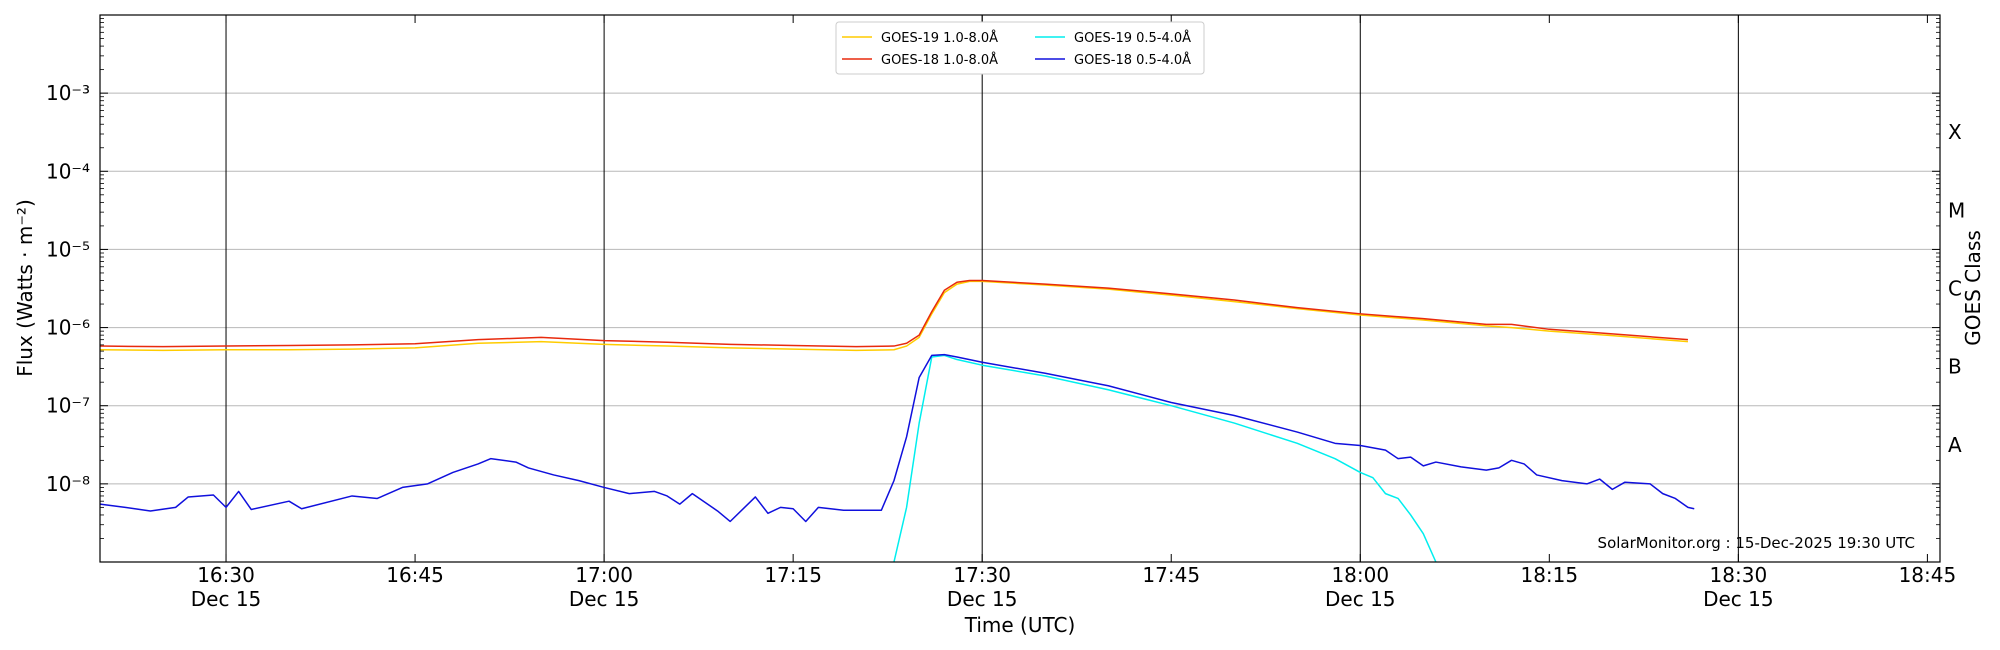 Image resolution: width=2000 pixels, height=650 pixels. Describe the element at coordinates (1955, 132) in the screenshot. I see `goes-class-label: X` at that location.